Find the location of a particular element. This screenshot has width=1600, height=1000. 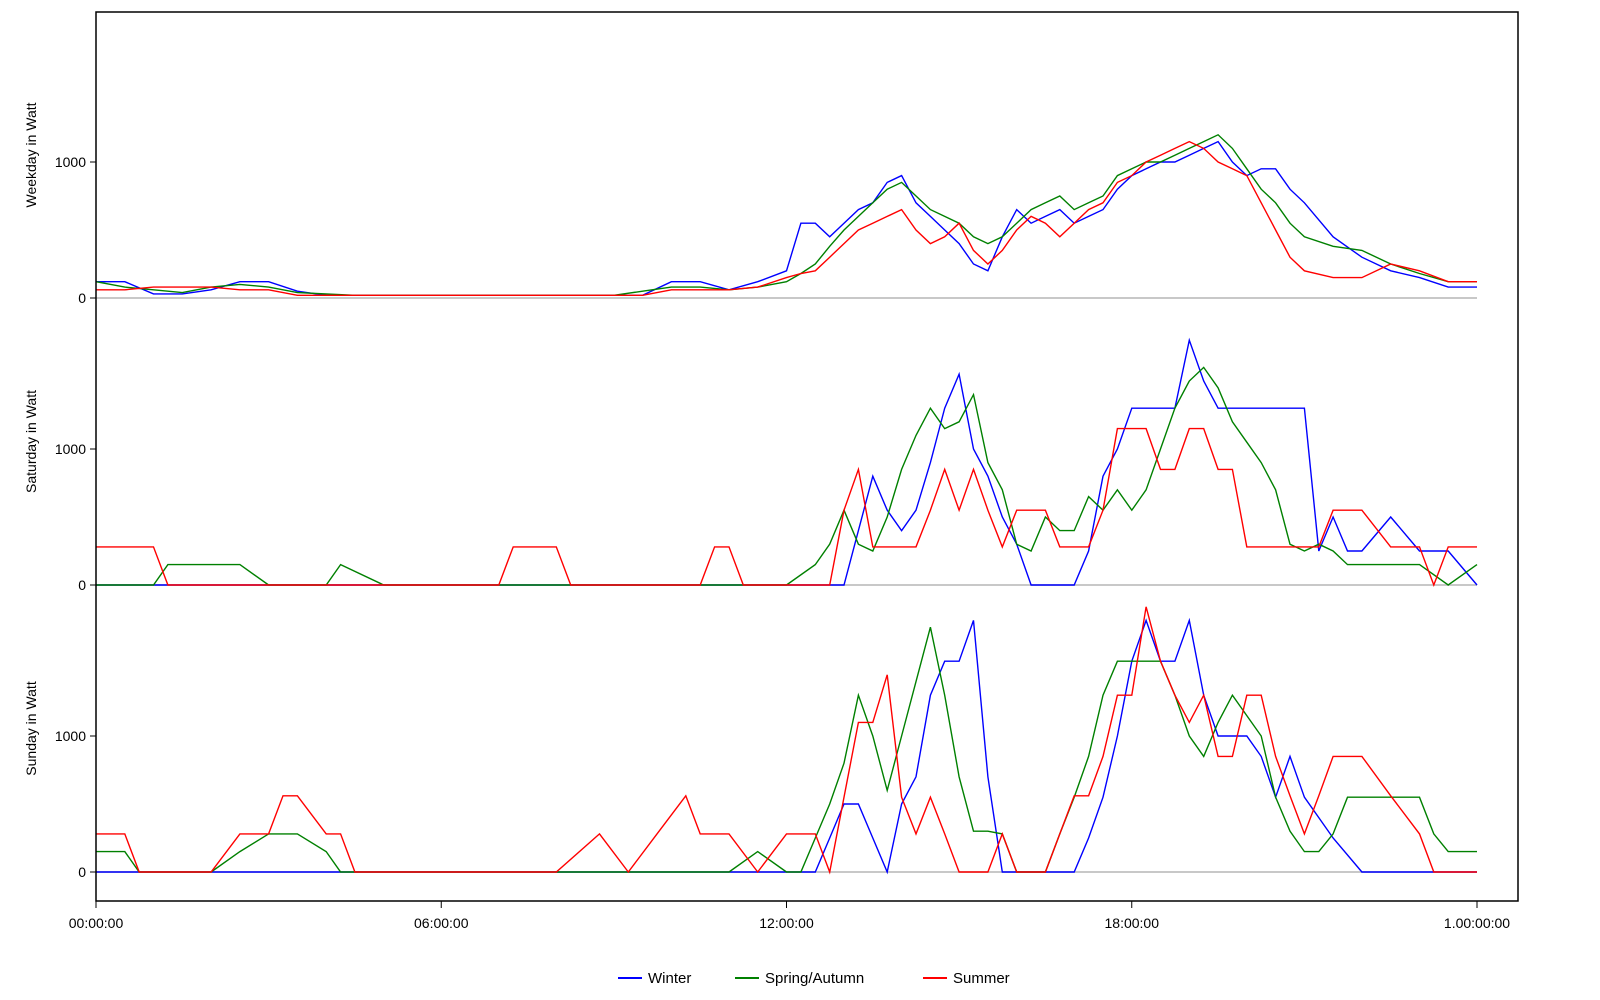

legend-label: Summer is located at coordinates (981, 978).